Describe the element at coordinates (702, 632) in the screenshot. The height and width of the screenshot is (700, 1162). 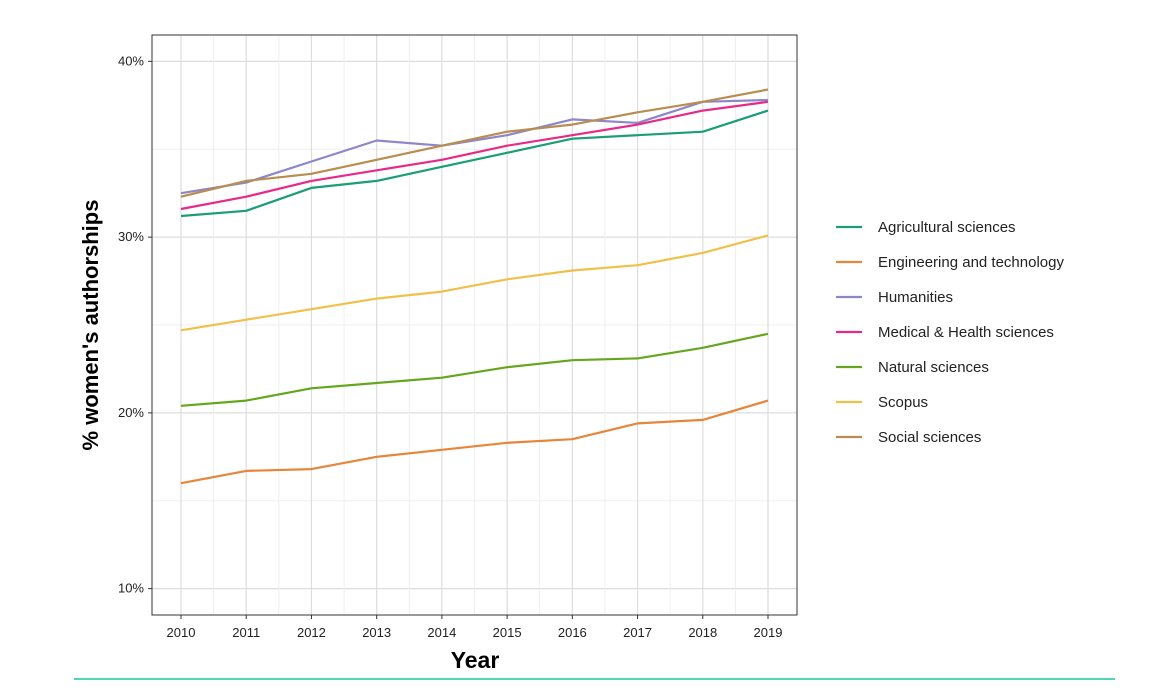
I see `x-tick-label: 2018` at that location.